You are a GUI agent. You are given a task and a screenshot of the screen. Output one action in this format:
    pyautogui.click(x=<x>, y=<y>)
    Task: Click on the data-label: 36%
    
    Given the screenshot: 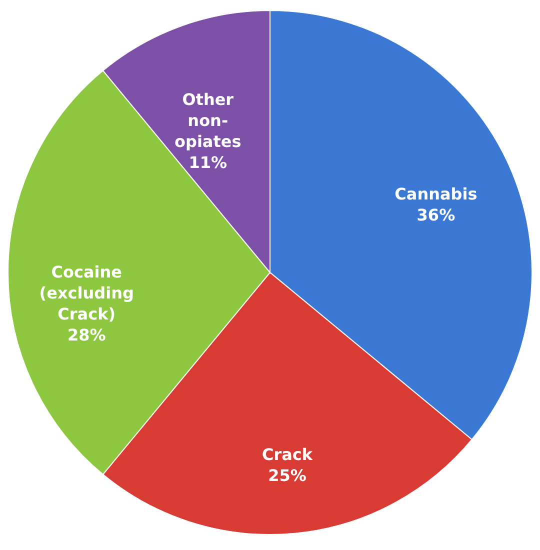 What is the action you would take?
    pyautogui.click(x=436, y=214)
    